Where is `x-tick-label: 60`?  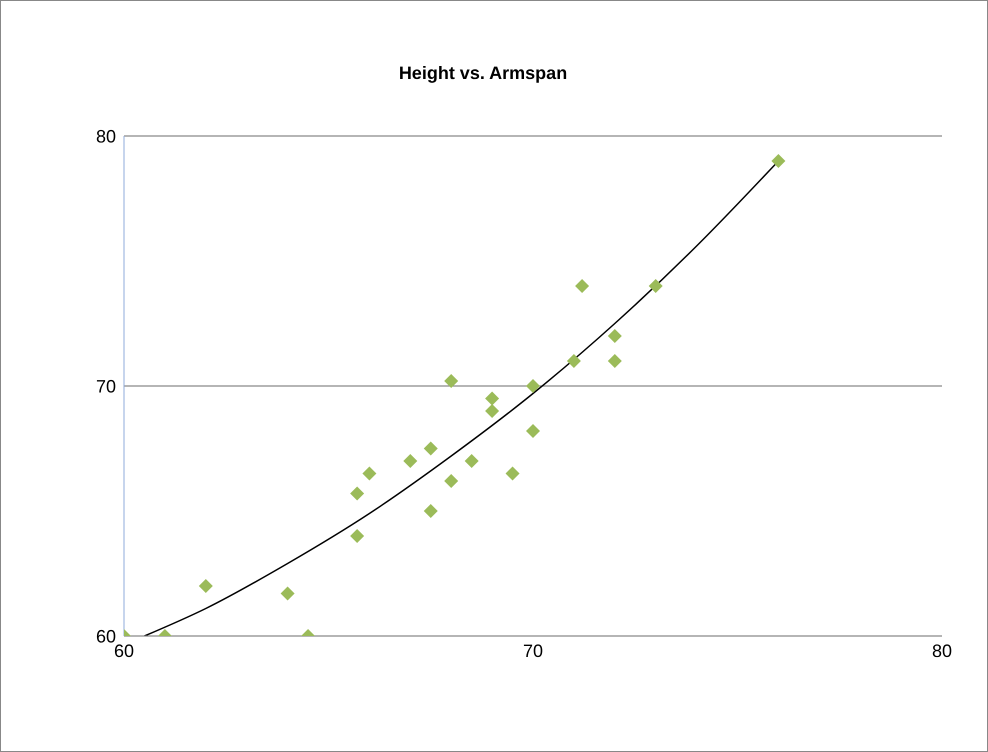 x-tick-label: 60 is located at coordinates (124, 650).